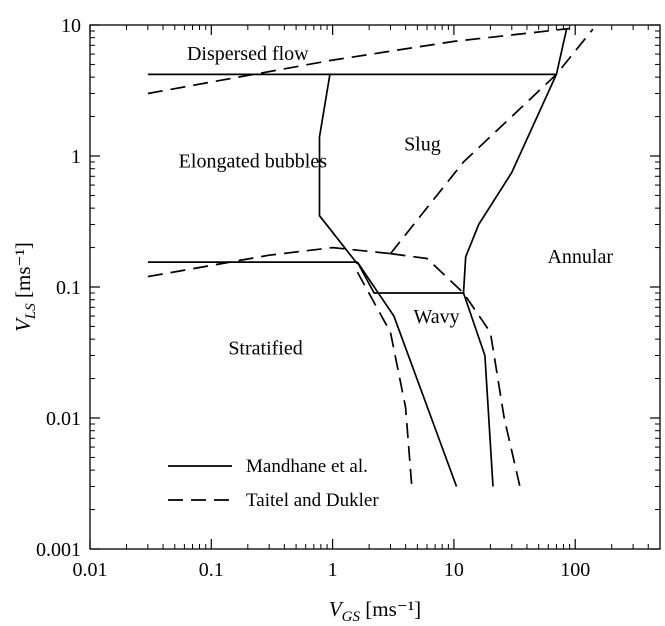  I want to click on y-tick-label: 1, so click(76, 157).